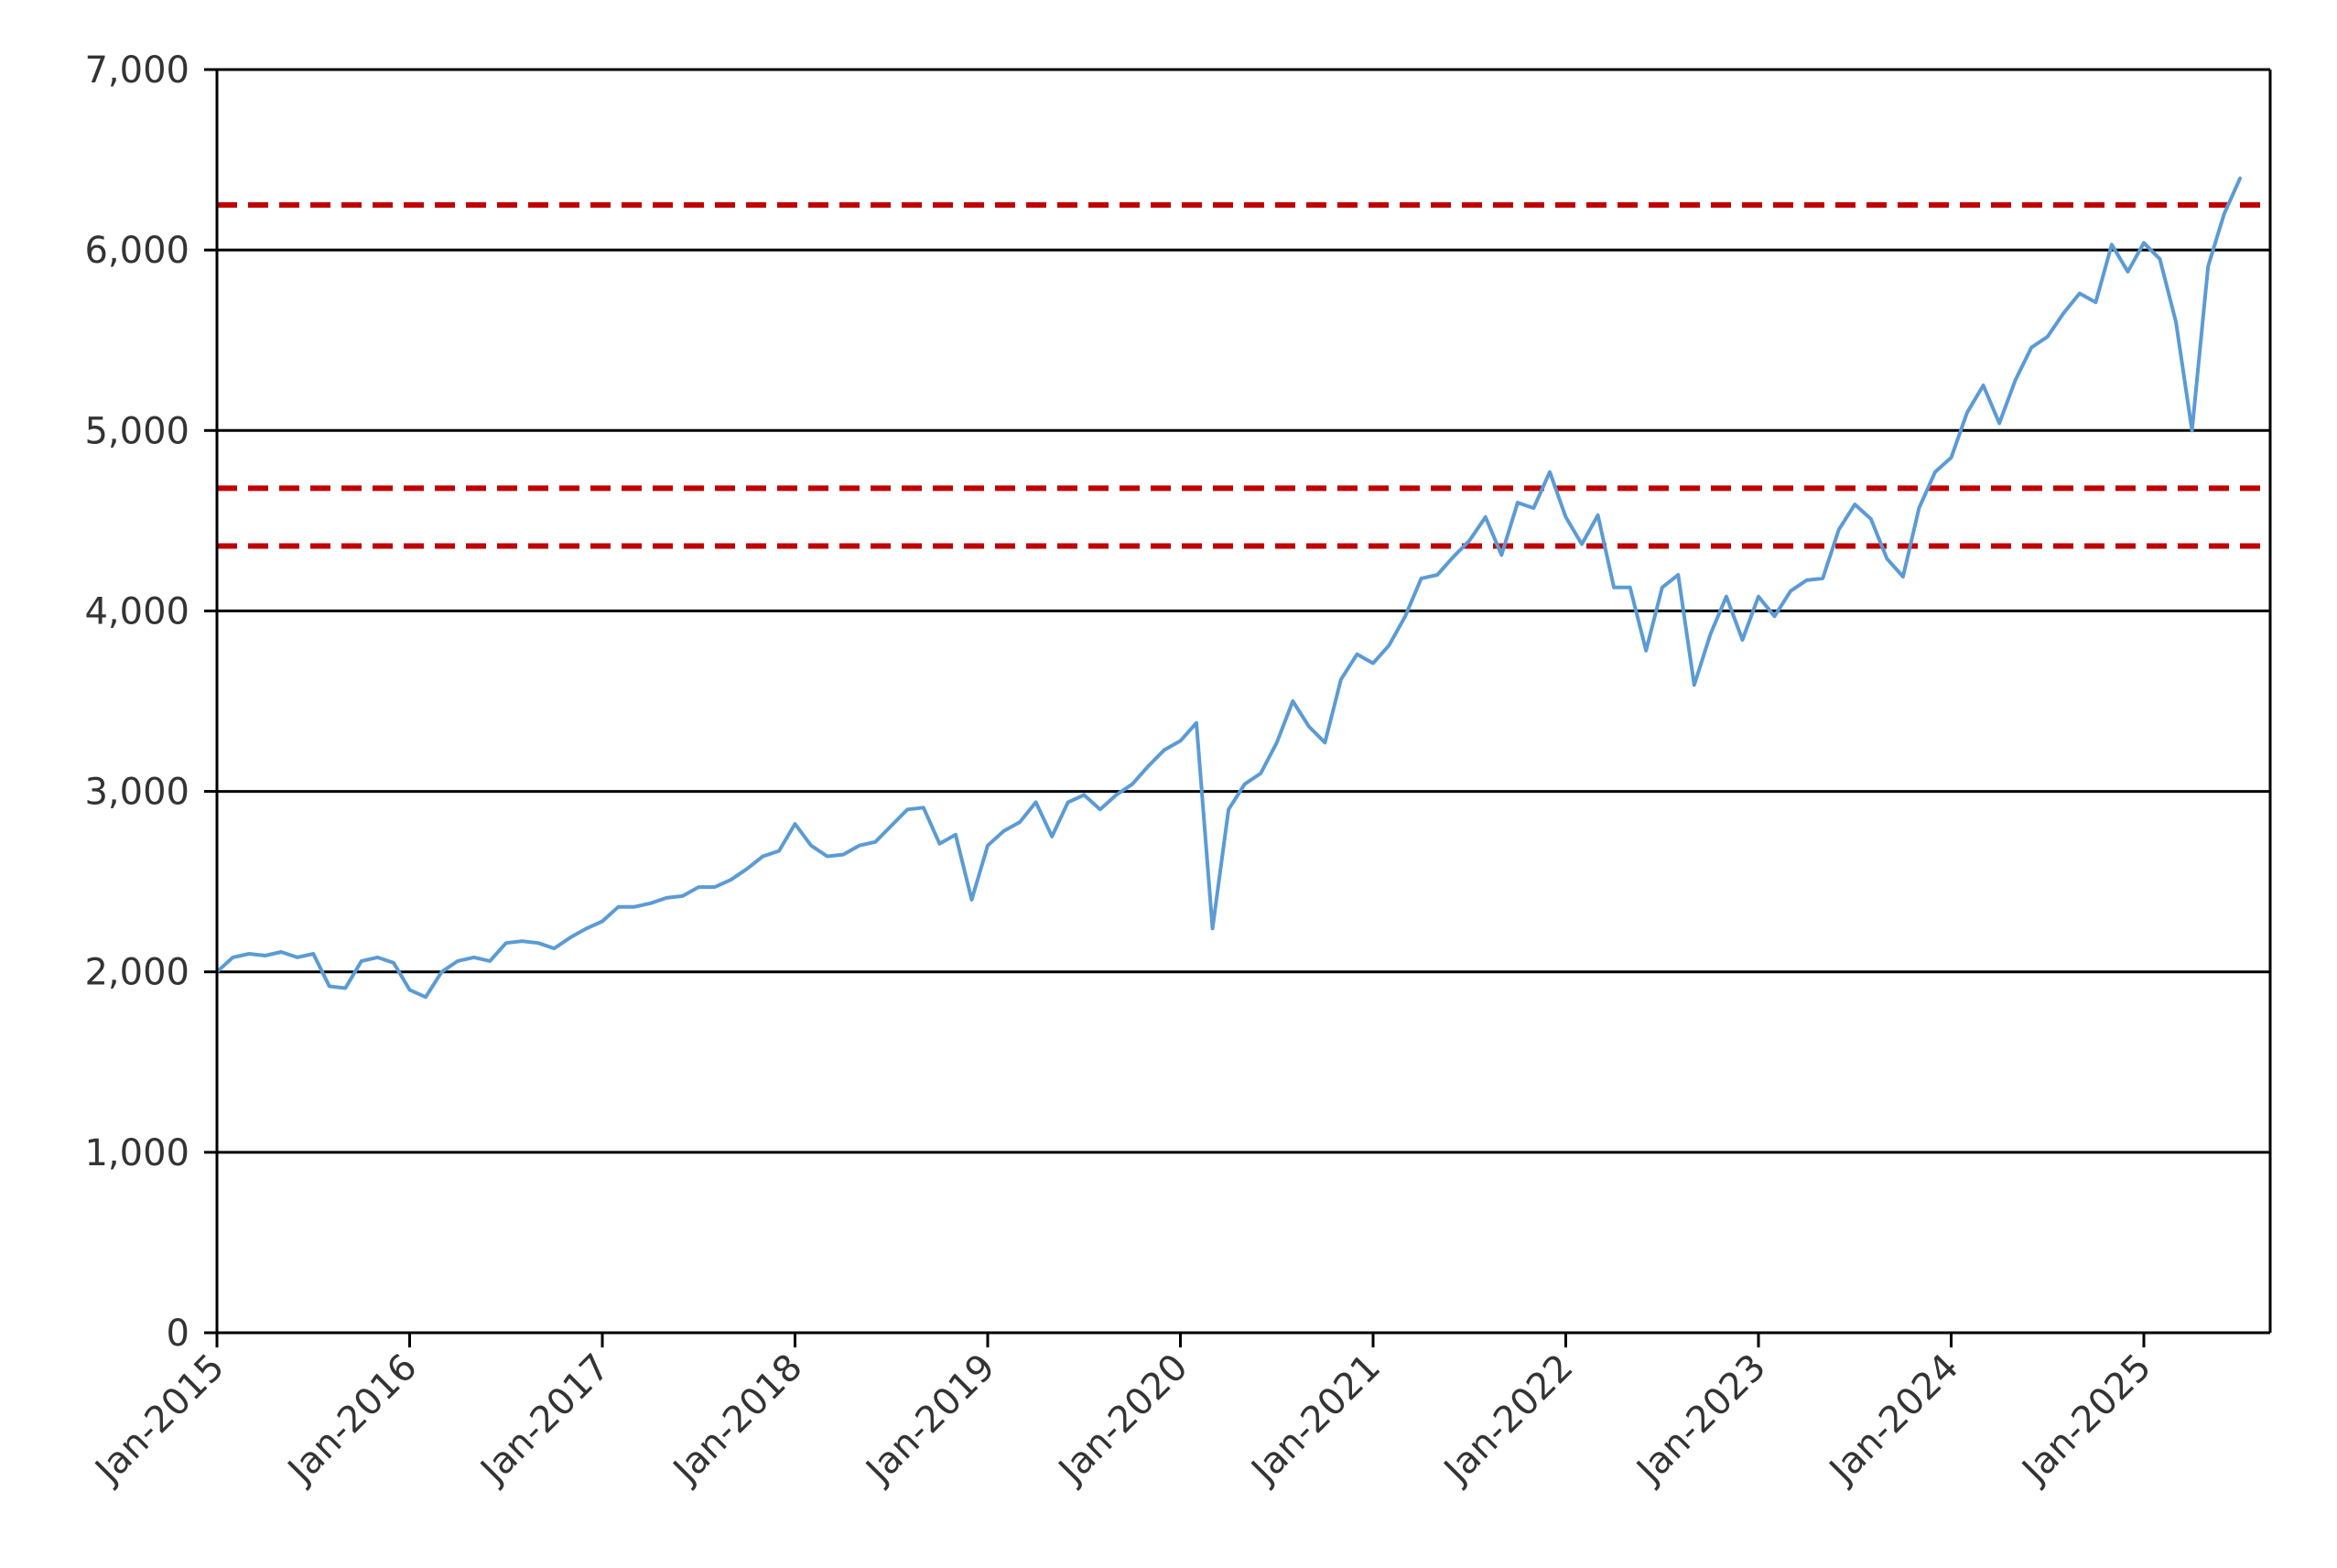 This screenshot has height=1568, width=2337. I want to click on x-tick-label: Jan-2025, so click(2086, 1420).